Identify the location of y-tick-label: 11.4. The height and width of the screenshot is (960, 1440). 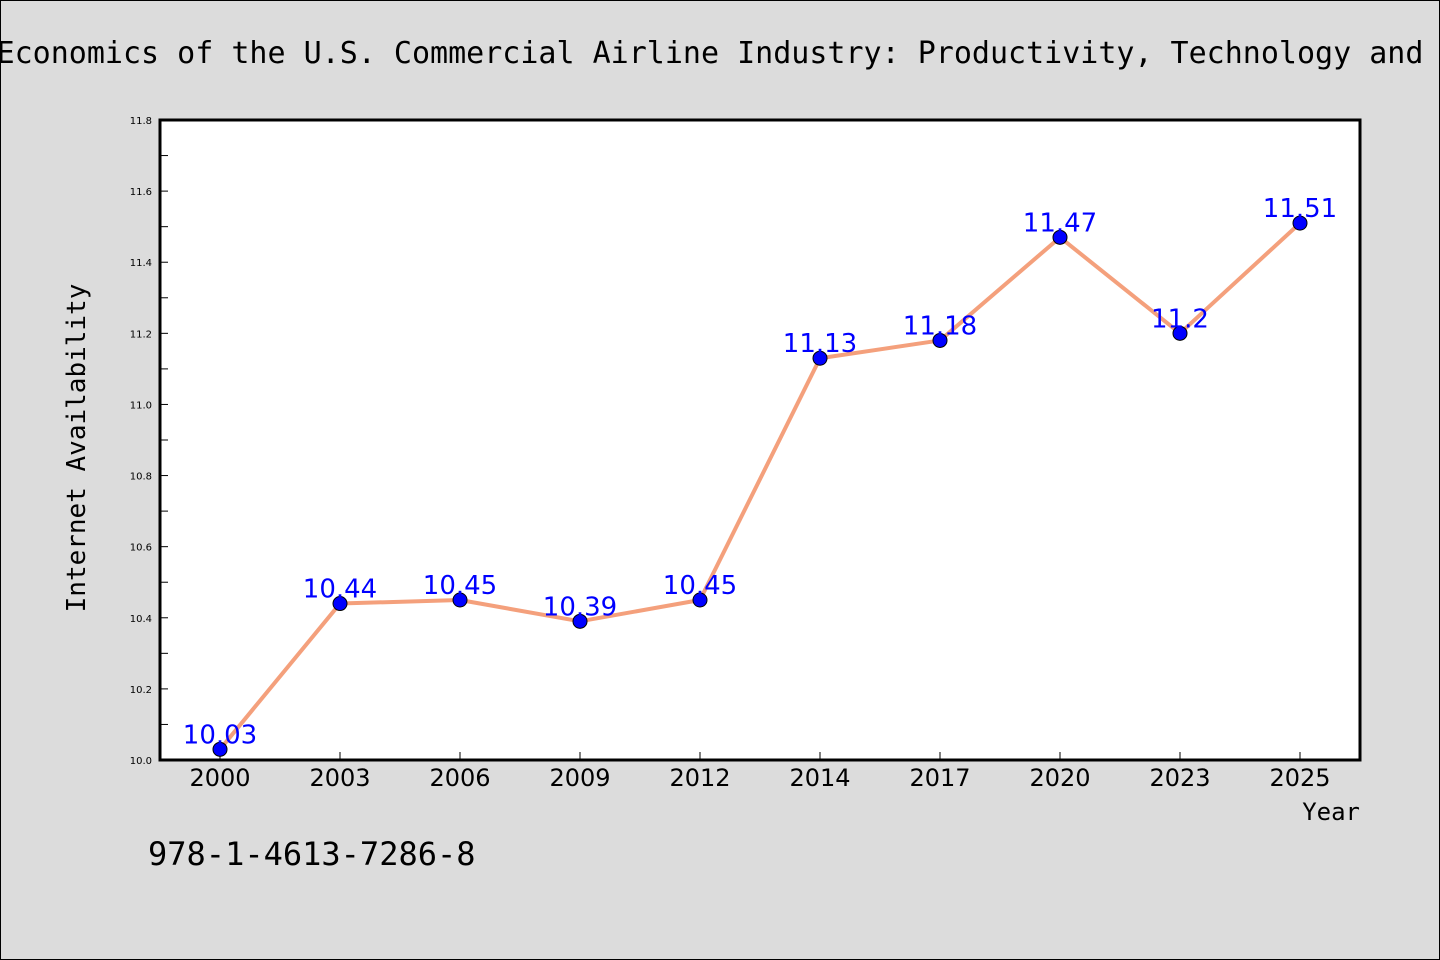
(141, 263).